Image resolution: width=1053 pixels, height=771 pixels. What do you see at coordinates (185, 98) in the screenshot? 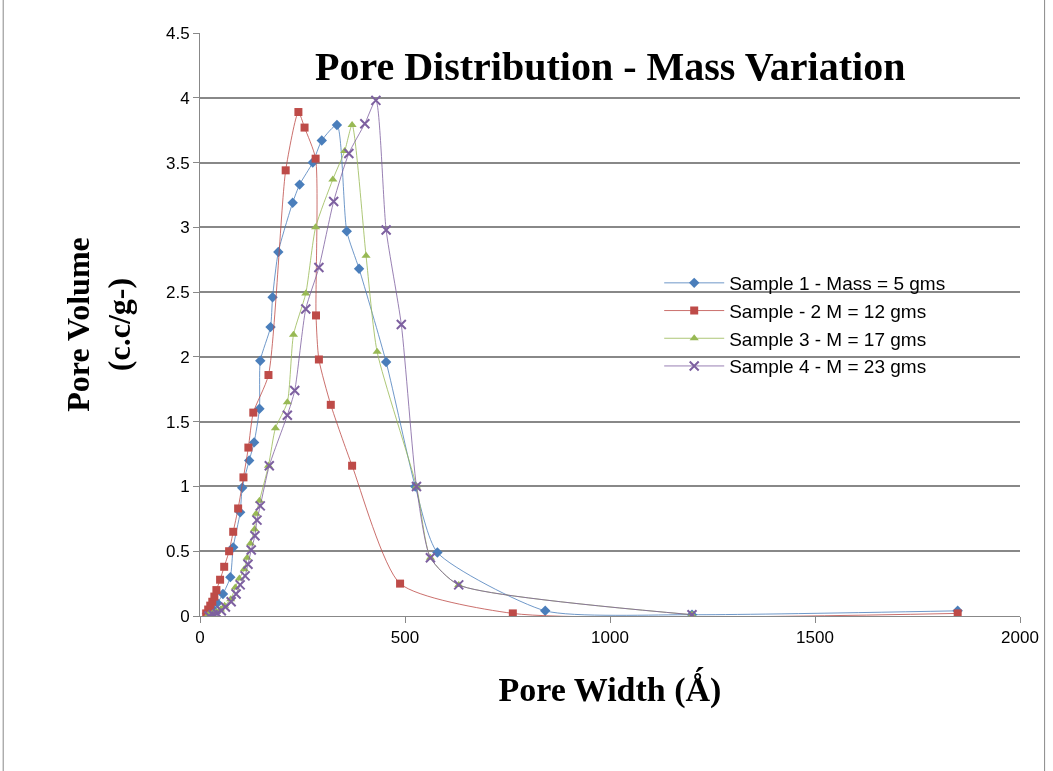
I see `y-tick-label: 4` at bounding box center [185, 98].